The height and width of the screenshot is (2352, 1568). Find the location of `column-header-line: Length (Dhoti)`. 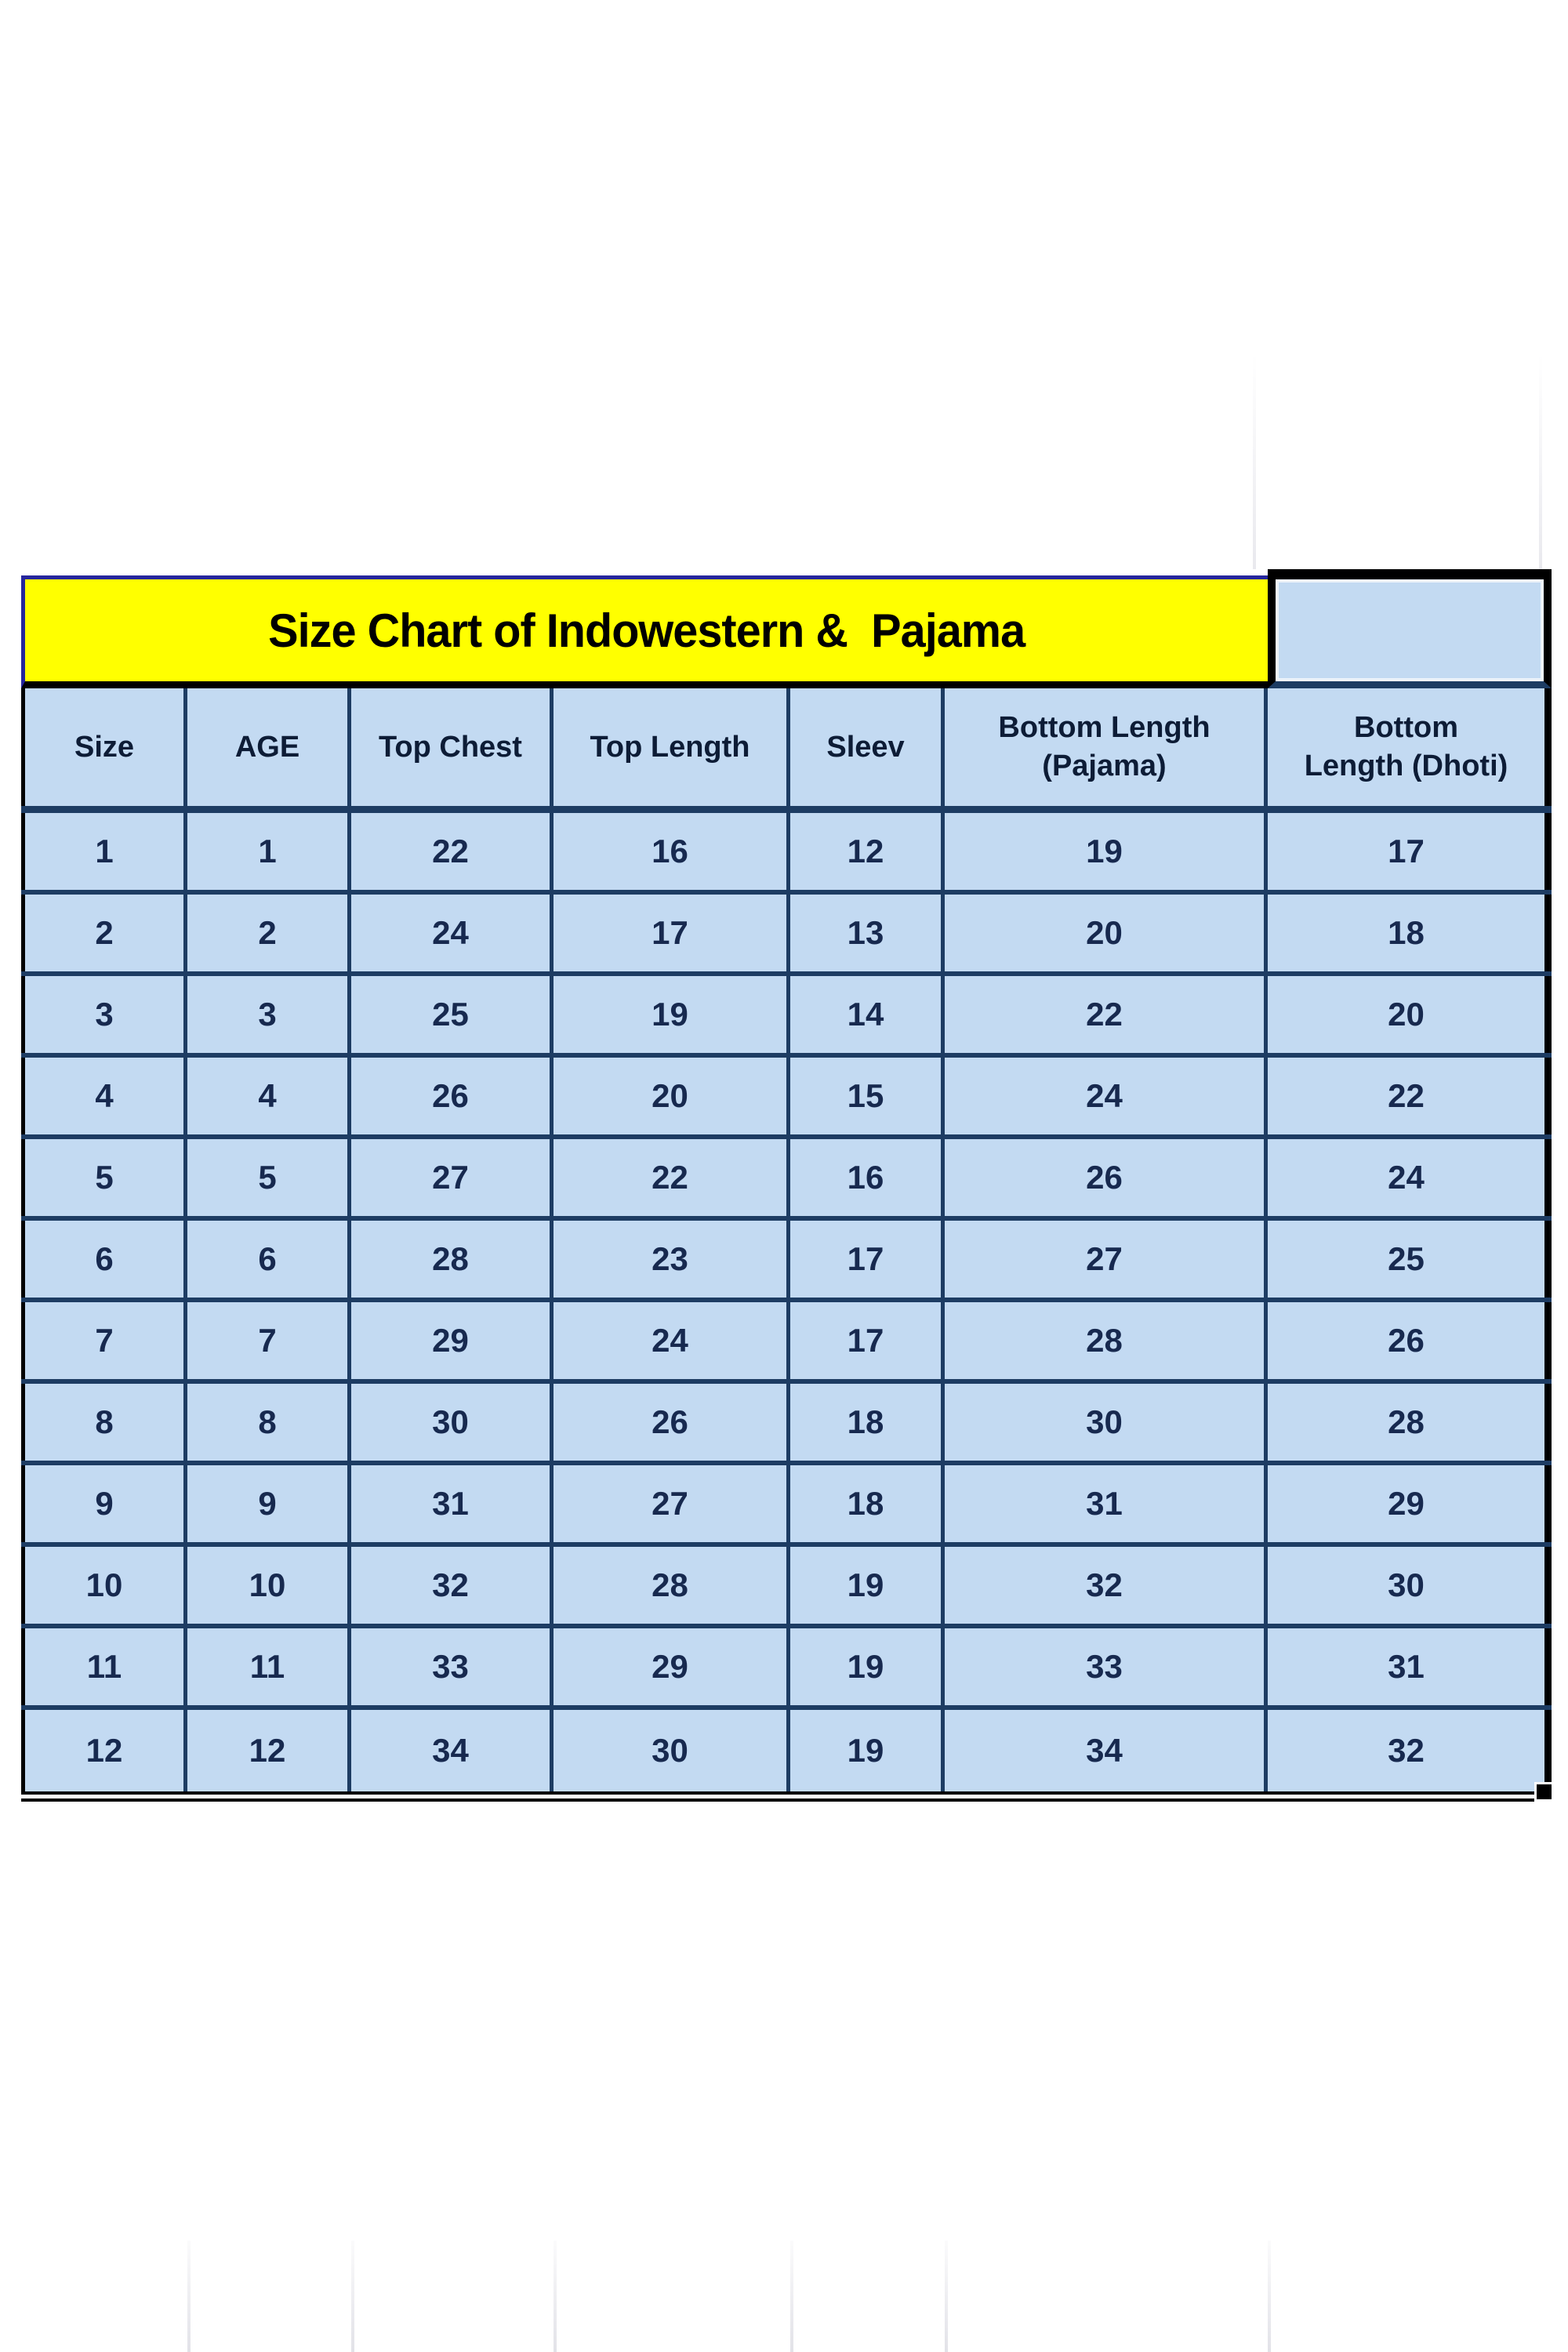

column-header-line: Length (Dhoti) is located at coordinates (1406, 766).